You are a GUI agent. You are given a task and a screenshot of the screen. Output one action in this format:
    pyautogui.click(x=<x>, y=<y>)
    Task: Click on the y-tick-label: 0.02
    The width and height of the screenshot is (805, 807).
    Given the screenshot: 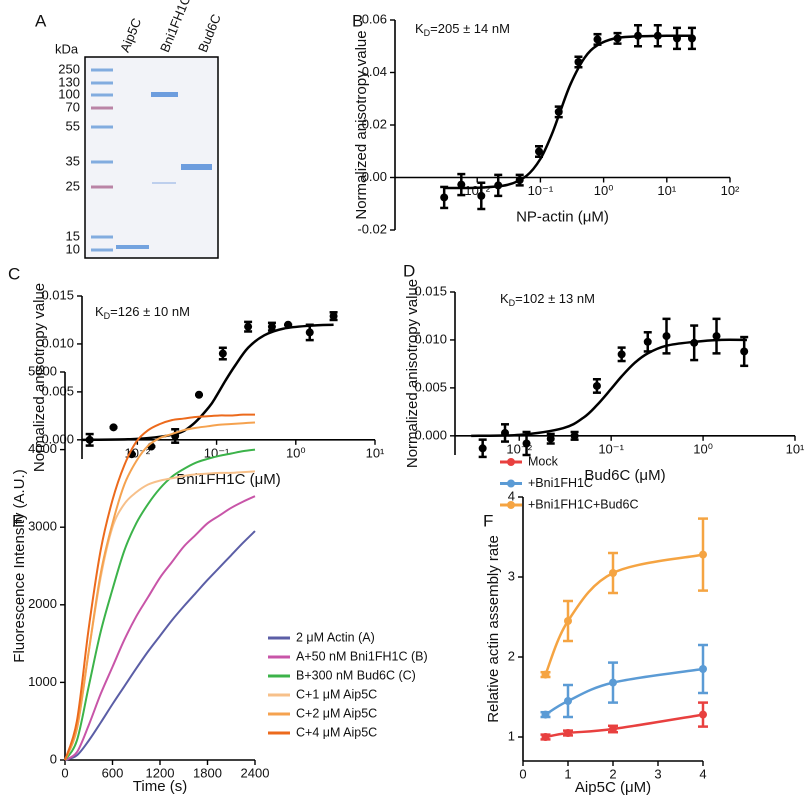 What is the action you would take?
    pyautogui.click(x=374, y=123)
    